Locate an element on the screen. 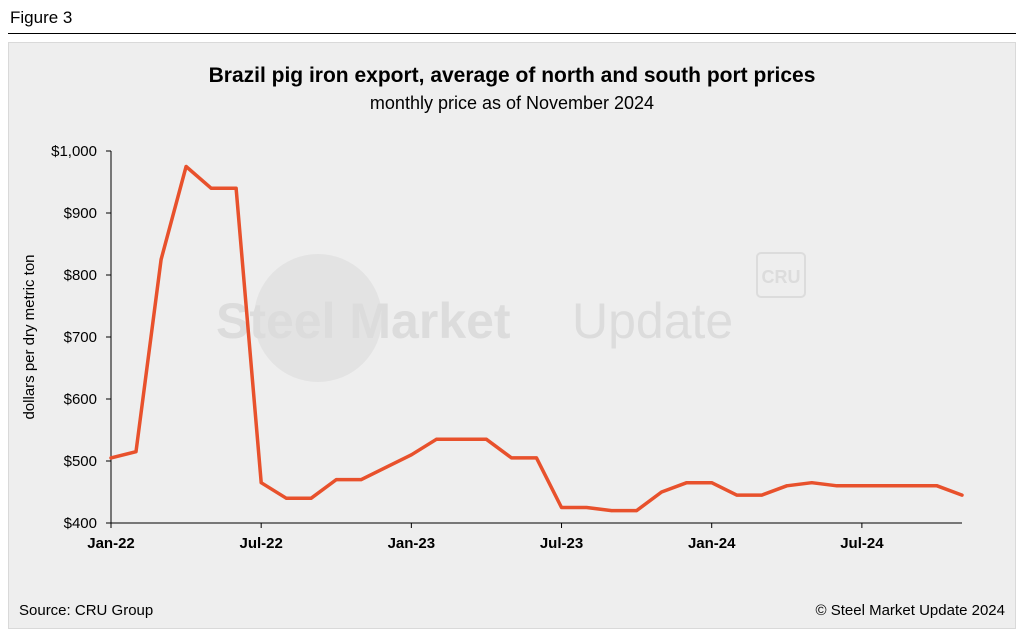 This screenshot has width=1024, height=633. y-tick-label: $1,000 is located at coordinates (74, 151).